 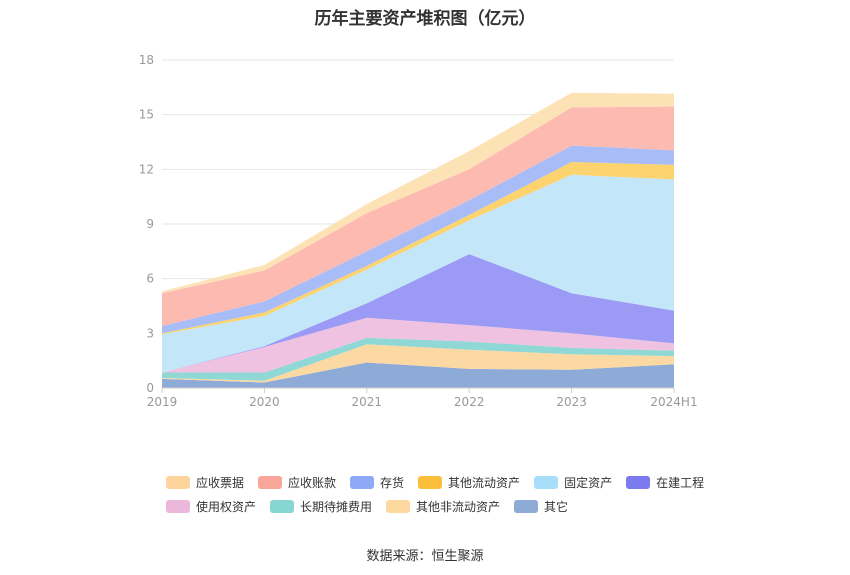 I want to click on legend-item: 在建工程, so click(x=665, y=482).